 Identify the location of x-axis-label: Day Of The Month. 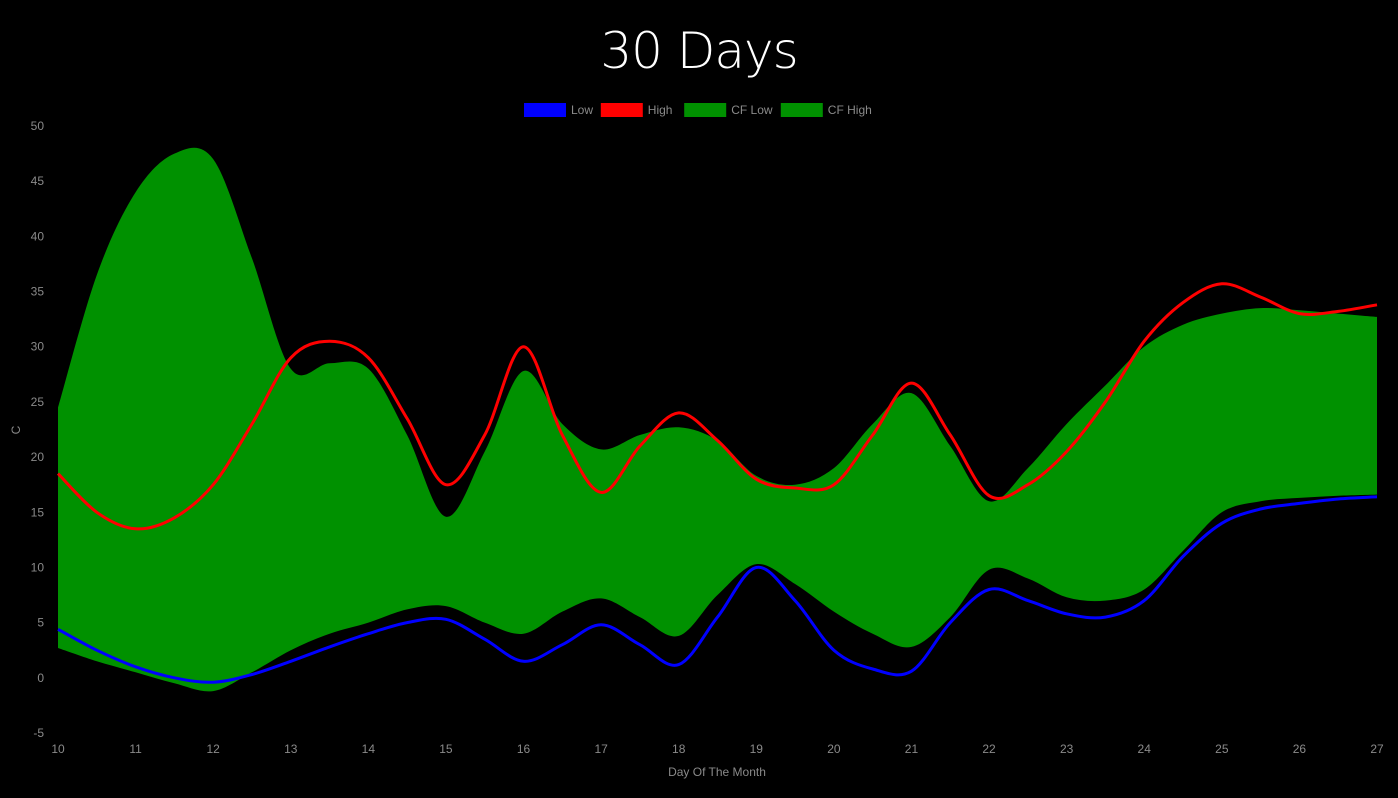
(717, 772).